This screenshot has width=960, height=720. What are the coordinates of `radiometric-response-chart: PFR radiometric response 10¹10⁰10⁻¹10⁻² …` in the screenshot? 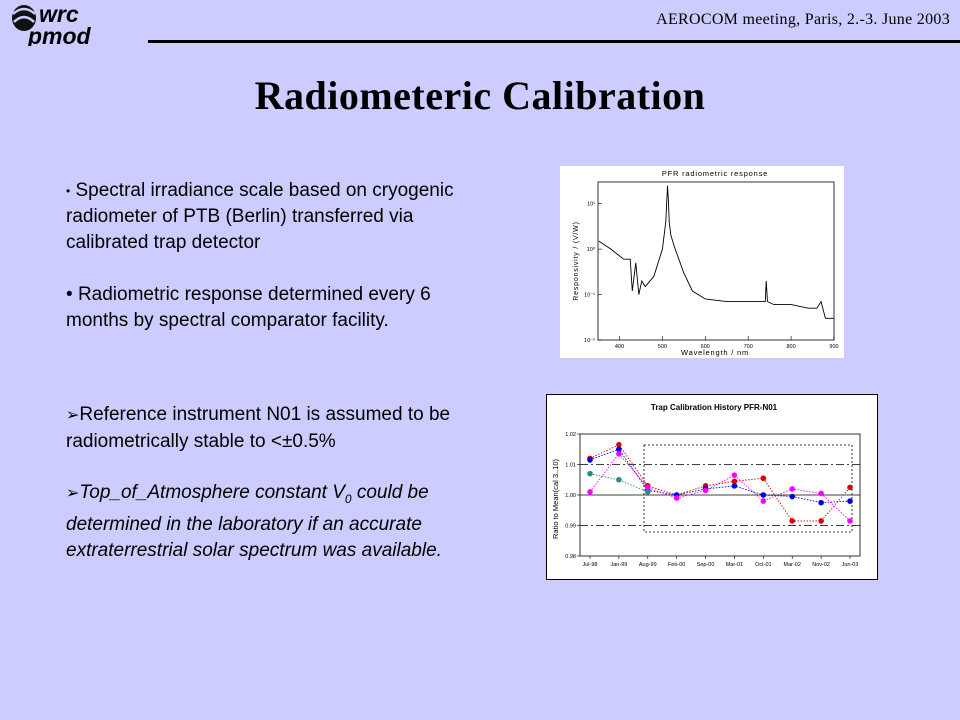 It's located at (702, 262).